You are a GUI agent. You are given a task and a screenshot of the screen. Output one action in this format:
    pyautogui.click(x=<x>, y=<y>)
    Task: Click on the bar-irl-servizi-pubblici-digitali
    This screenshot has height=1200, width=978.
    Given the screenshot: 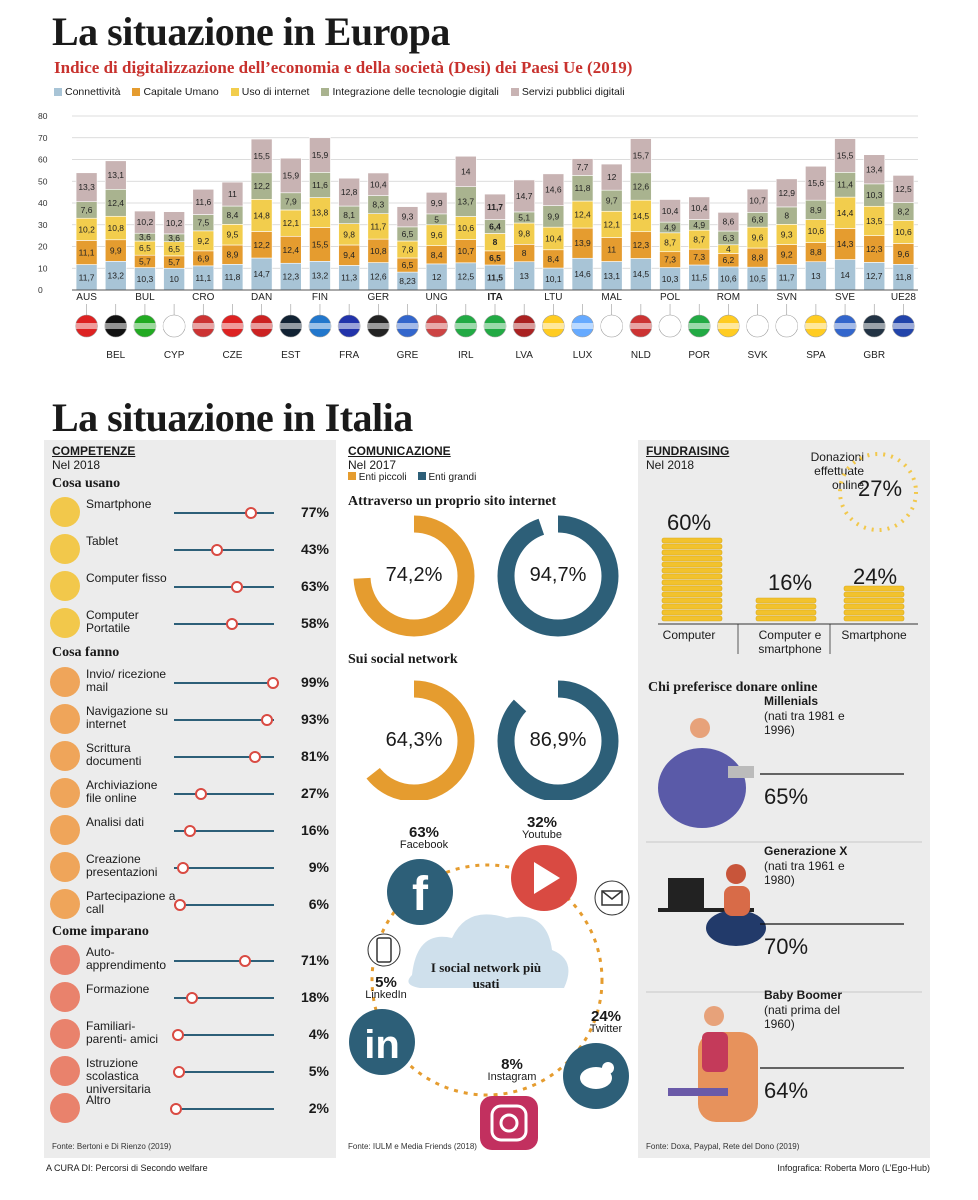 What is the action you would take?
    pyautogui.click(x=466, y=171)
    